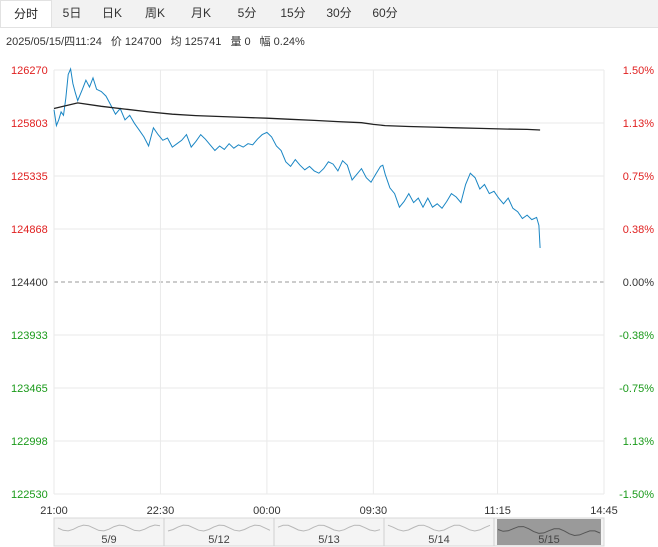 Image resolution: width=658 pixels, height=547 pixels. What do you see at coordinates (29, 177) in the screenshot?
I see `y-tick-label: 125335` at bounding box center [29, 177].